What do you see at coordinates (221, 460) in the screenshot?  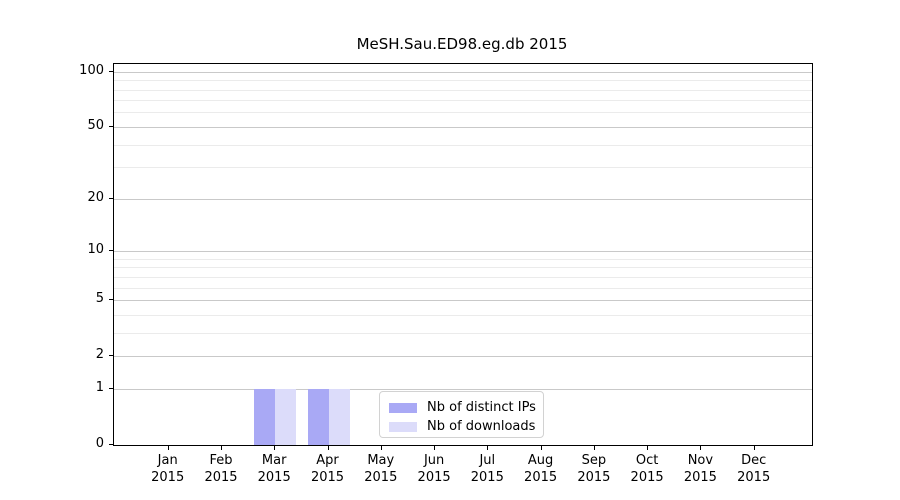 I see `x-tick-month: Feb` at bounding box center [221, 460].